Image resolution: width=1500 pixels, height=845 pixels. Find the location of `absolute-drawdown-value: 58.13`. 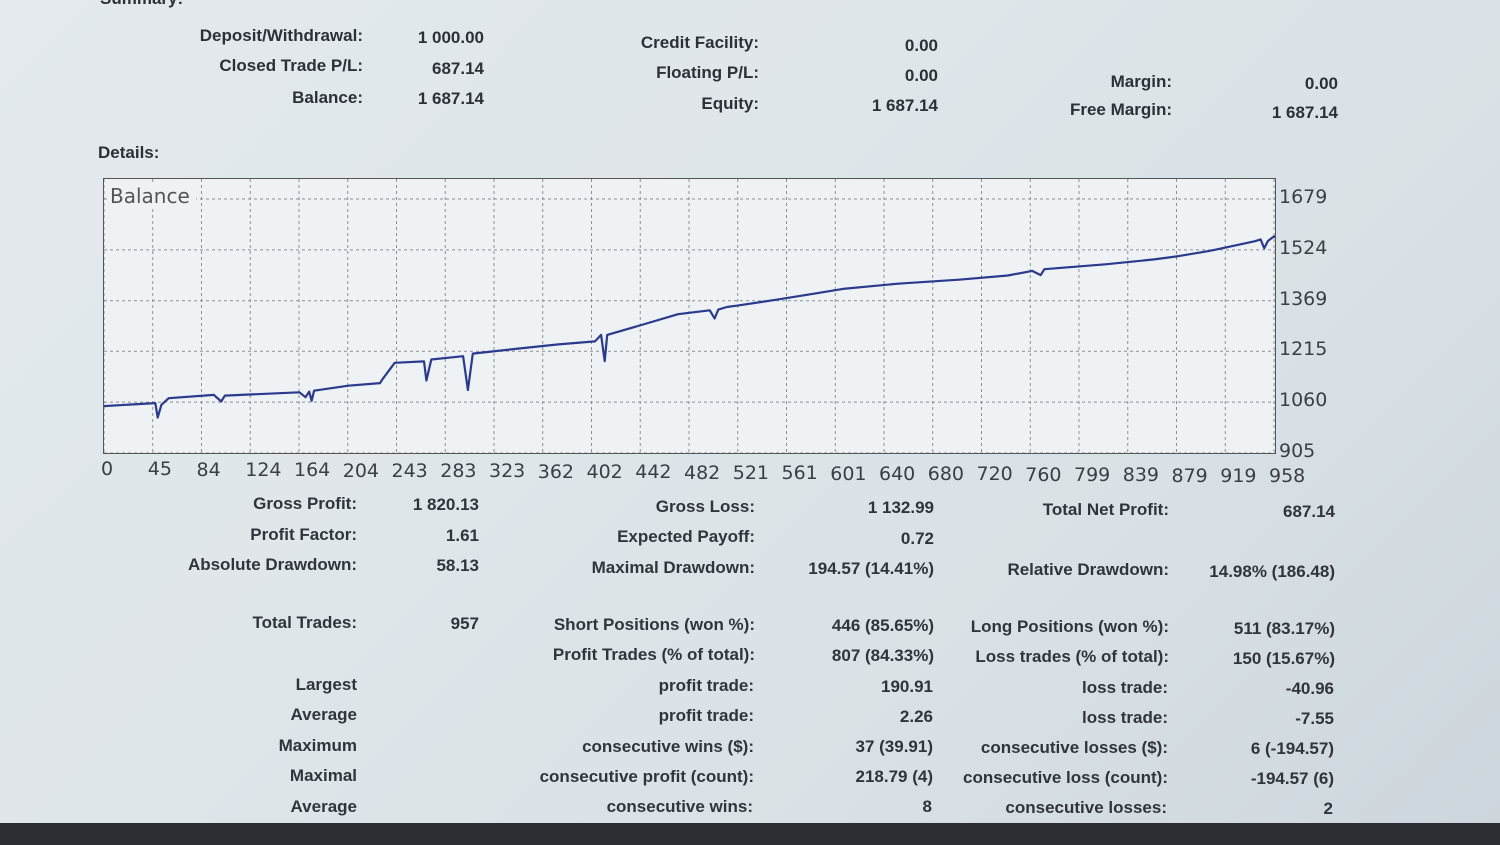

absolute-drawdown-value: 58.13 is located at coordinates (457, 565).